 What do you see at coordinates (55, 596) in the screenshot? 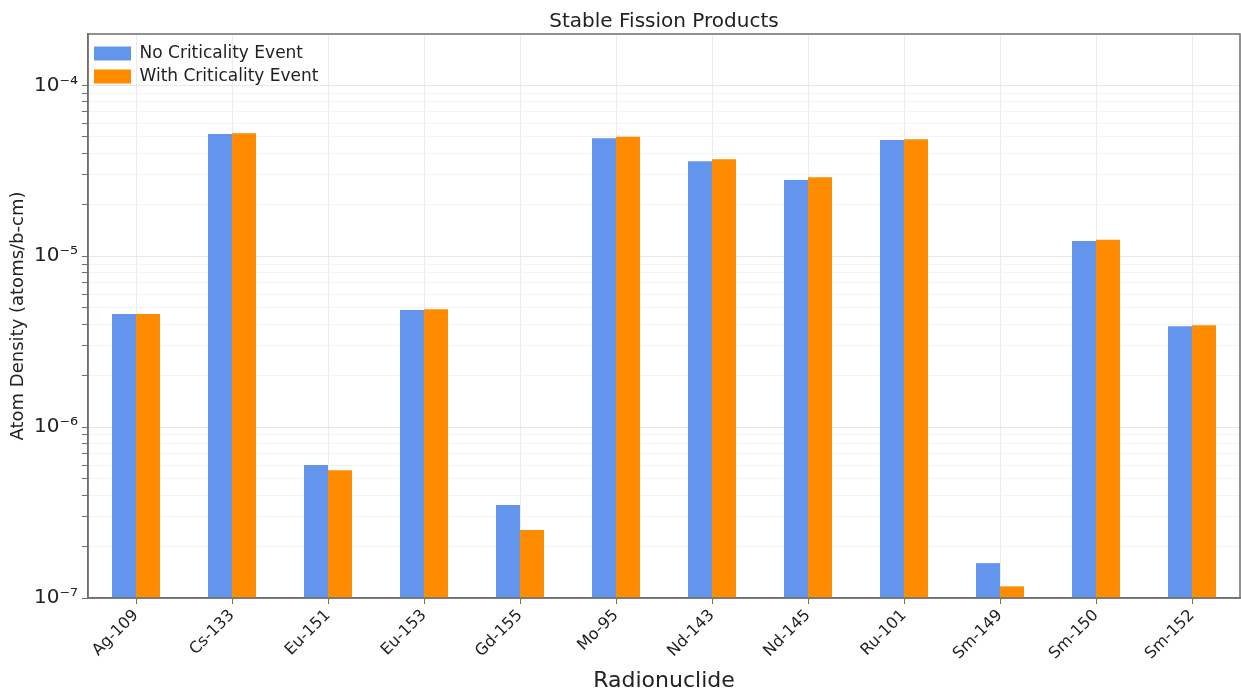
I see `y-tick-label: 10⁻⁷` at bounding box center [55, 596].